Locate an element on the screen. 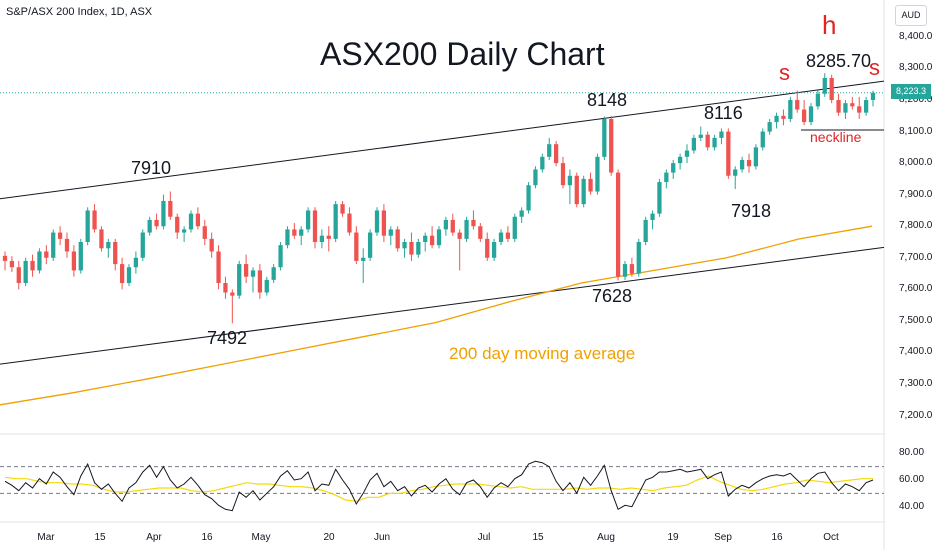  head-label: h is located at coordinates (829, 25).